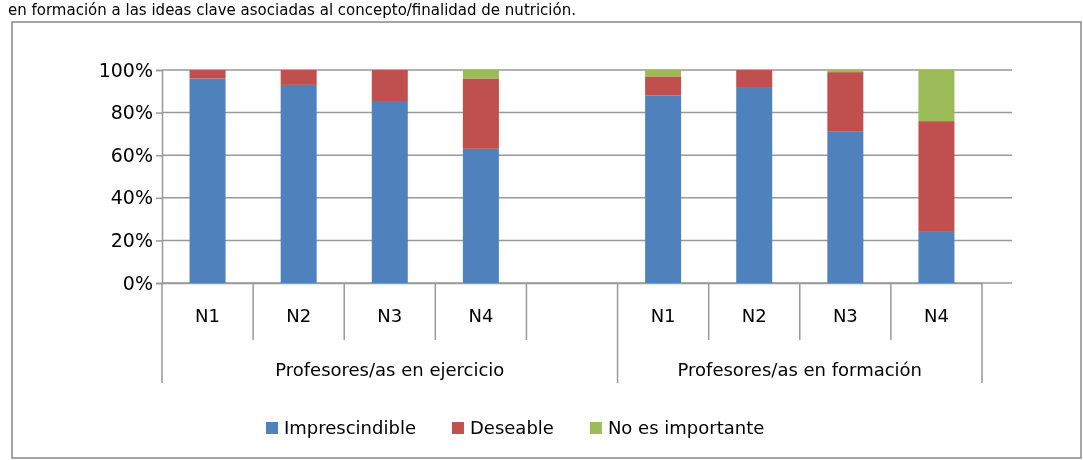  Describe the element at coordinates (390, 369) in the screenshot. I see `text: Profesores/as en ejercicio` at that location.